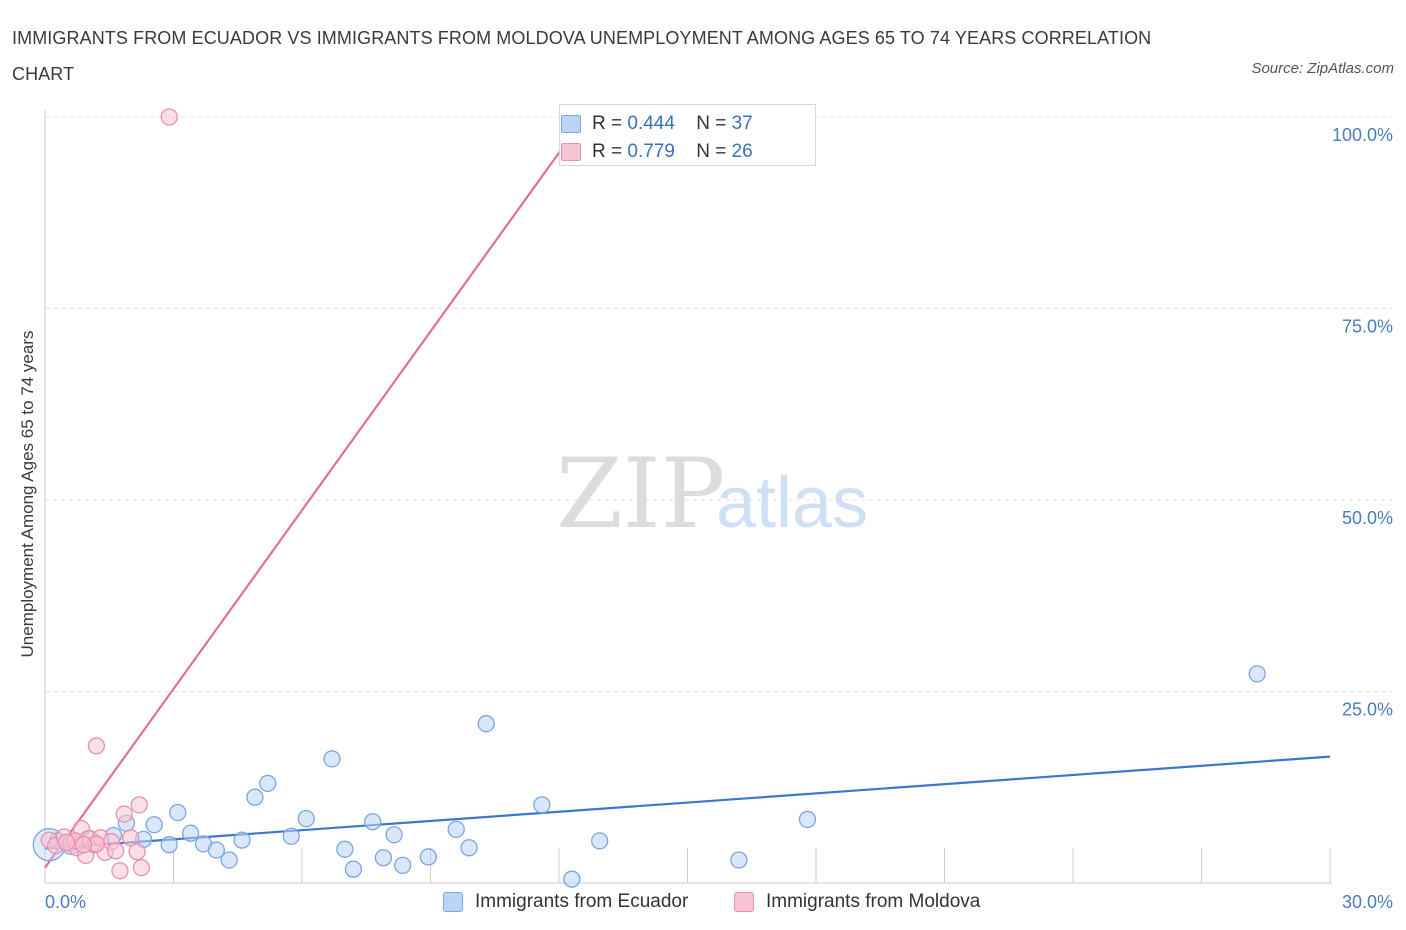 The image size is (1406, 930). What do you see at coordinates (719, 902) in the screenshot?
I see `x-tick-labels: 0.0% 30.0%` at bounding box center [719, 902].